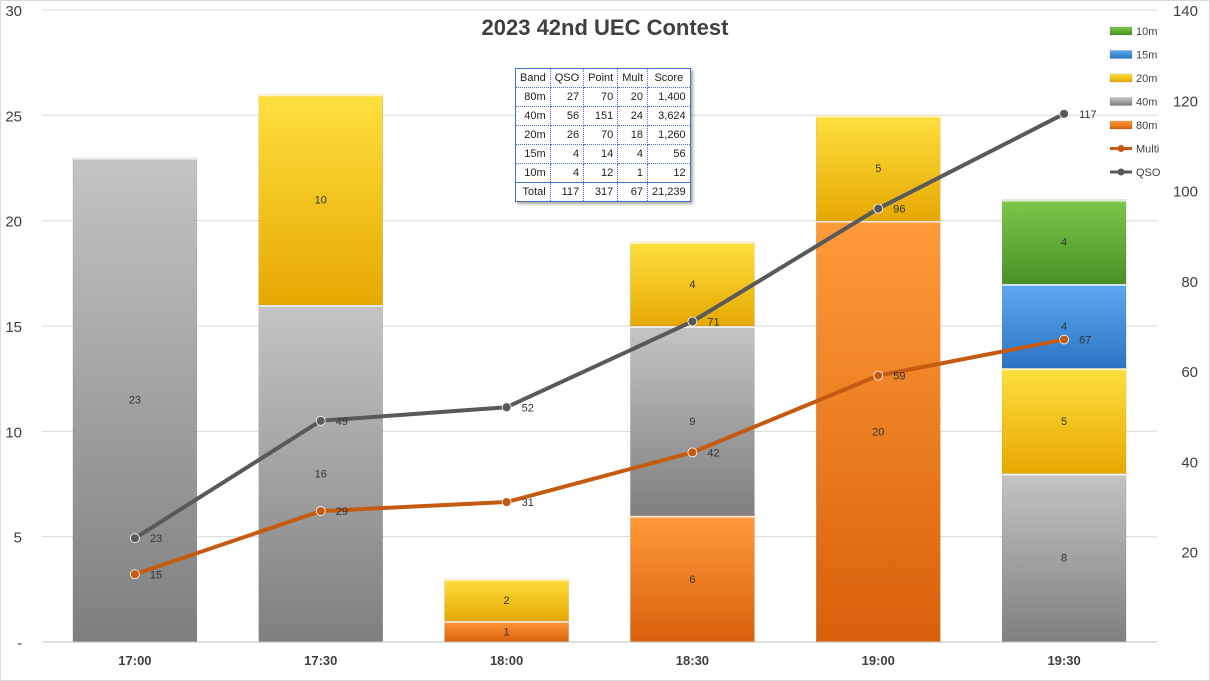  What do you see at coordinates (567, 192) in the screenshot?
I see `cell-qso: 117` at bounding box center [567, 192].